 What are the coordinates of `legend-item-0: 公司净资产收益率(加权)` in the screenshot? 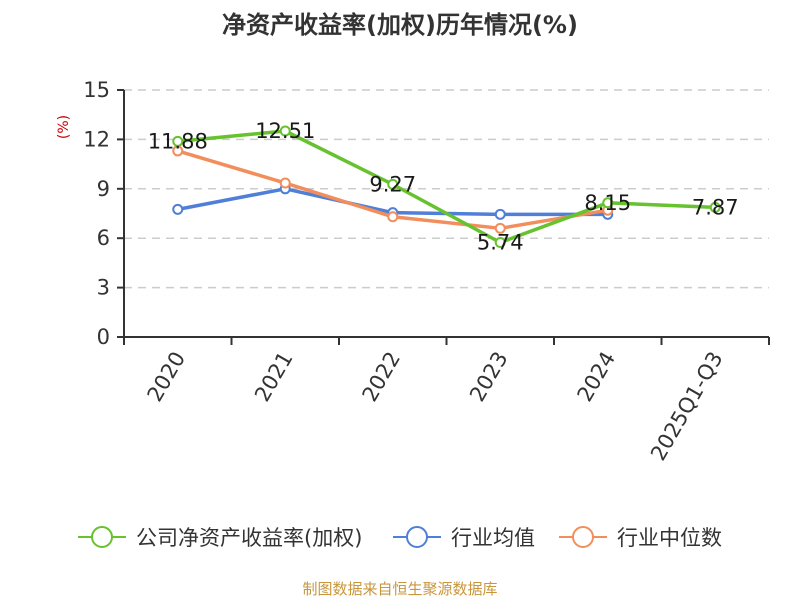 It's located at (220, 538).